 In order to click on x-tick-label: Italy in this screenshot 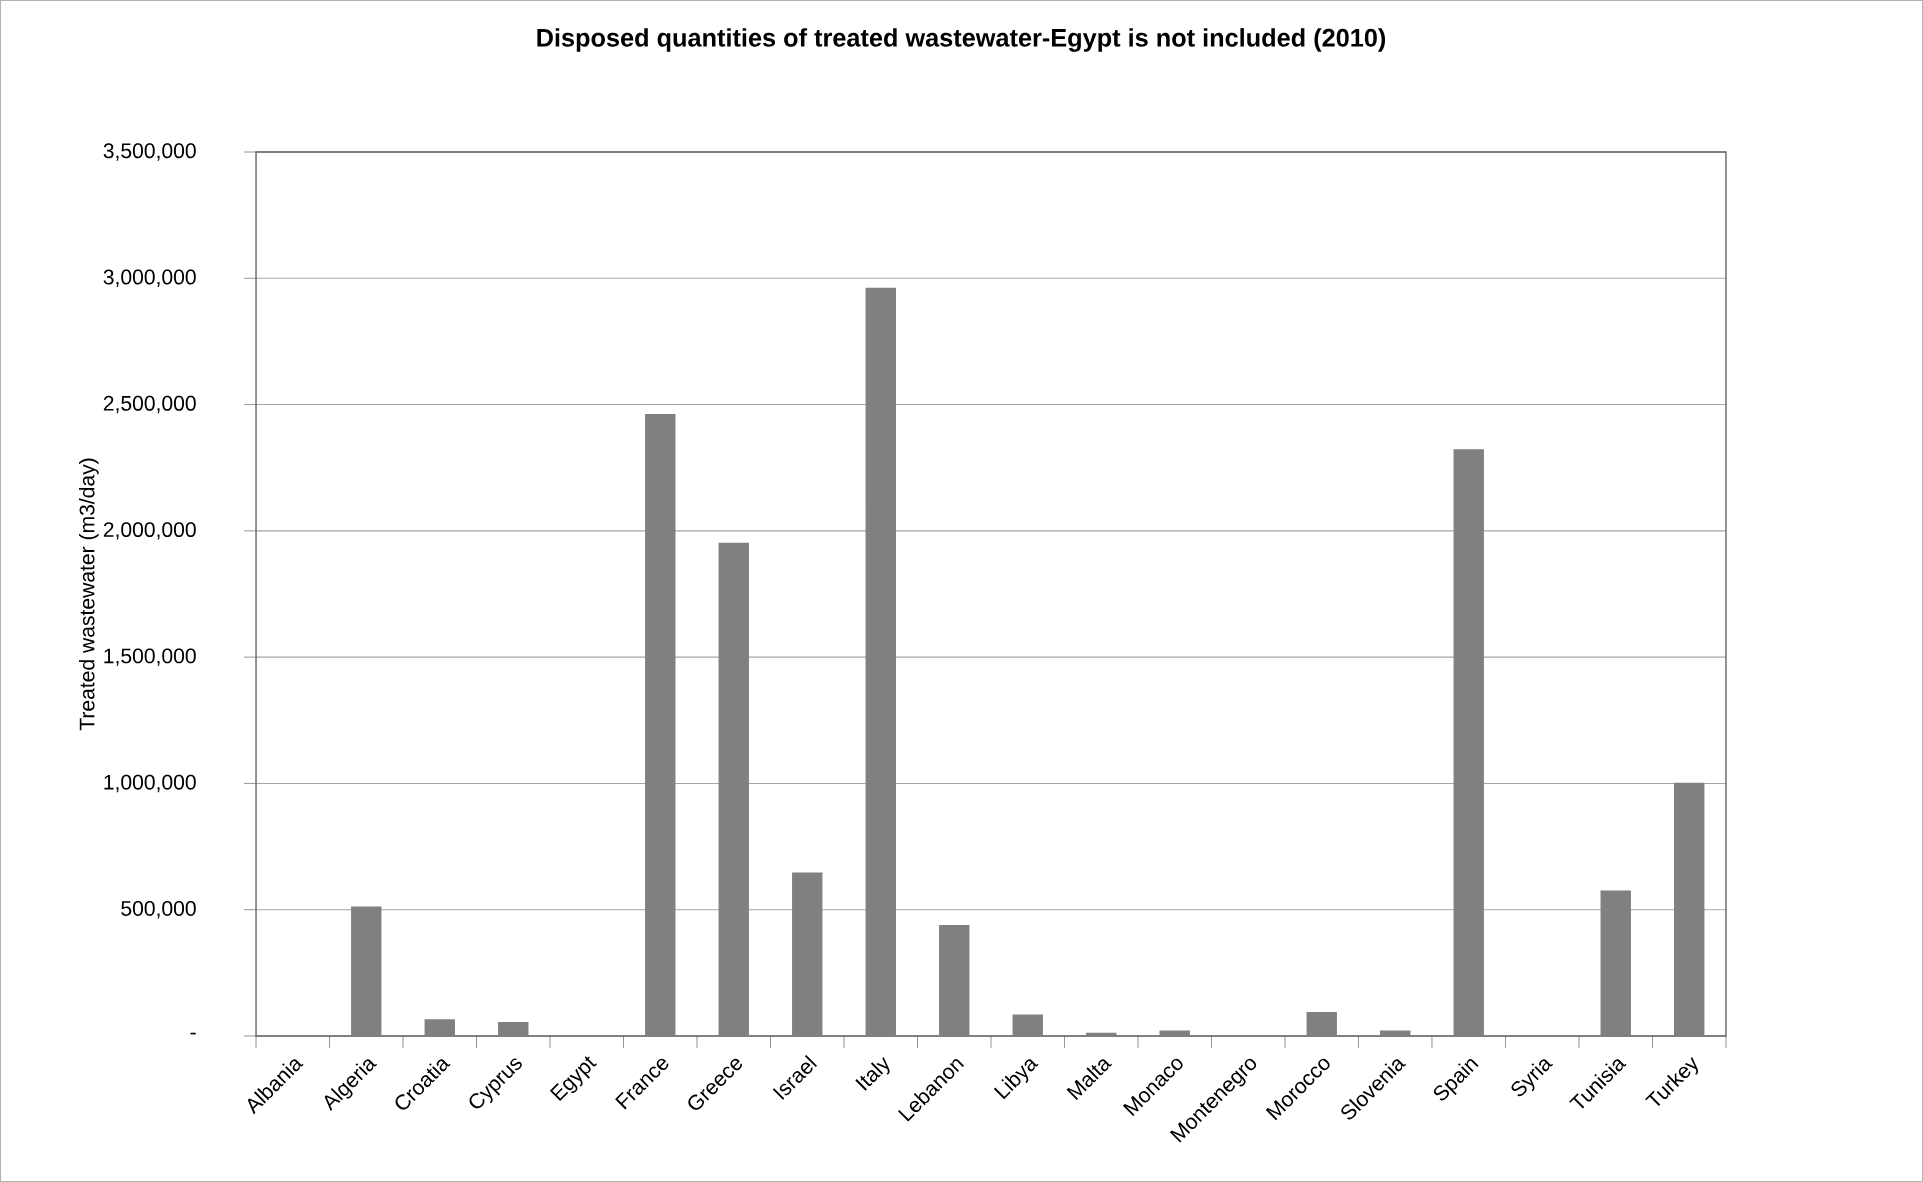, I will do `click(872, 1073)`.